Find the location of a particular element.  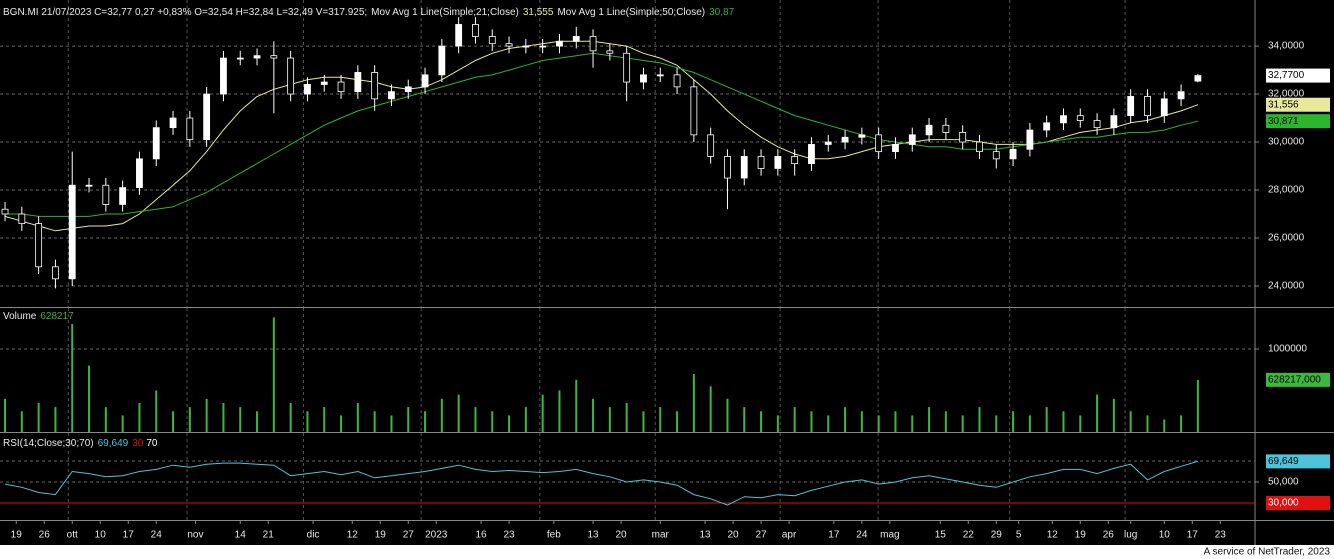

x-tick-label: 2023 is located at coordinates (436, 535).